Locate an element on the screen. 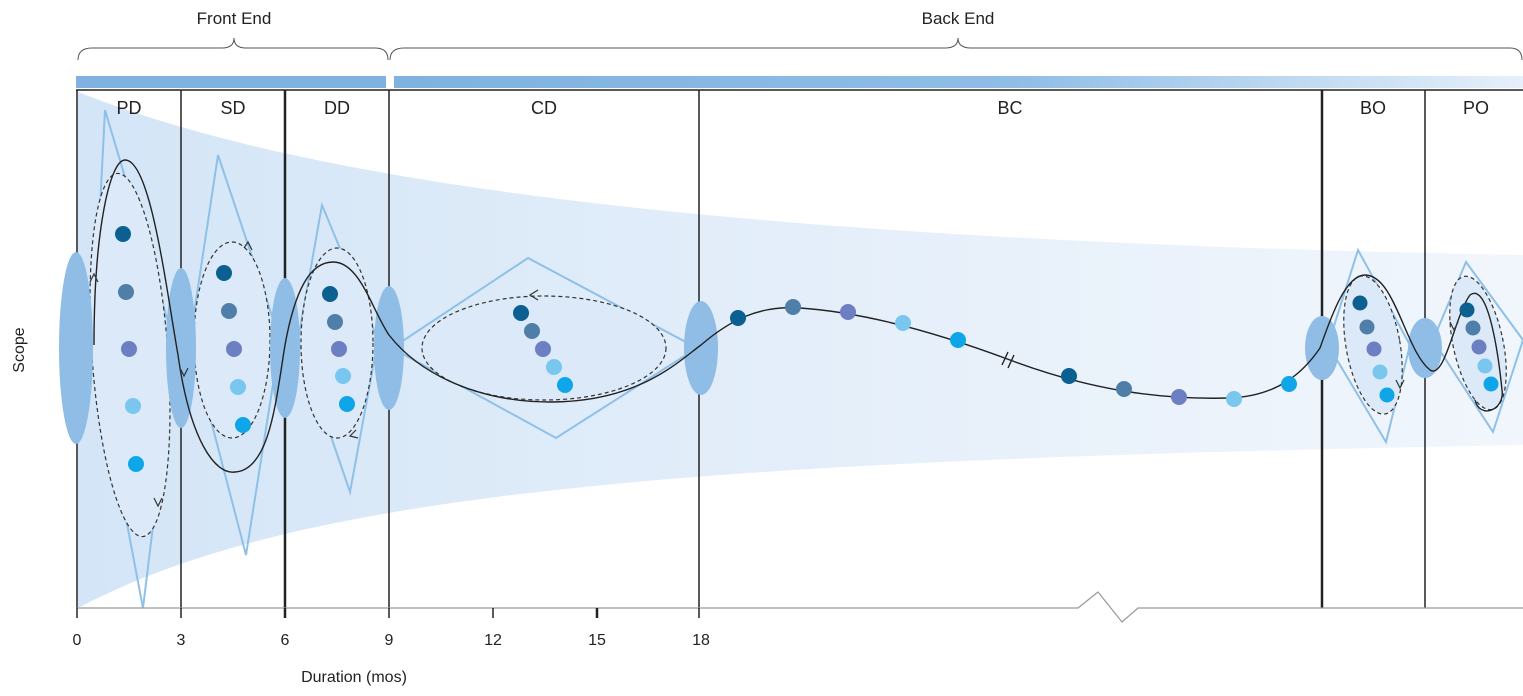 This screenshot has width=1523, height=696. back-end-label: Back End is located at coordinates (958, 18).